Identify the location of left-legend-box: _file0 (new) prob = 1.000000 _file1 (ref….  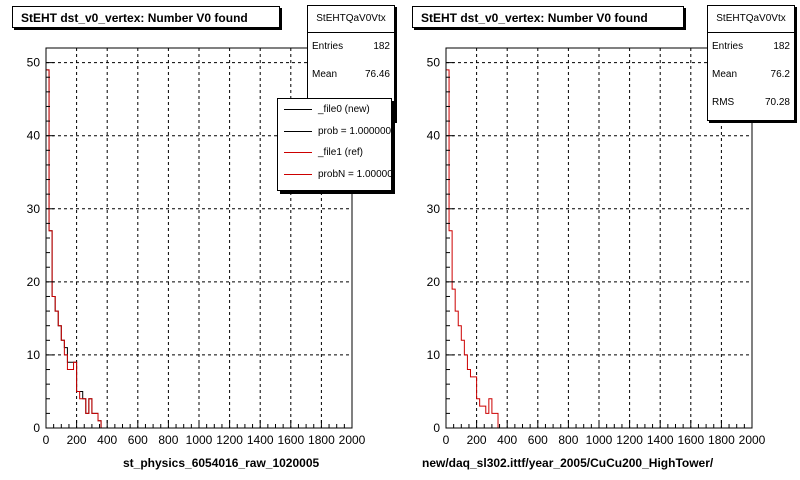
(334, 144).